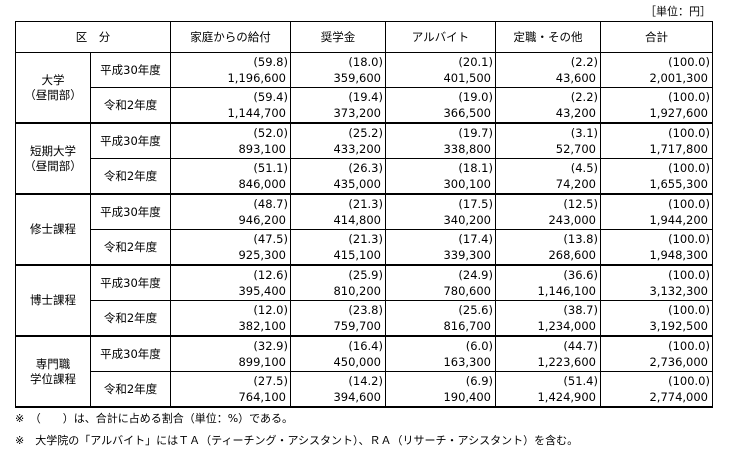 Image resolution: width=731 pixels, height=452 pixels. Describe the element at coordinates (678, 397) in the screenshot. I see `amount: 2,774,000` at that location.